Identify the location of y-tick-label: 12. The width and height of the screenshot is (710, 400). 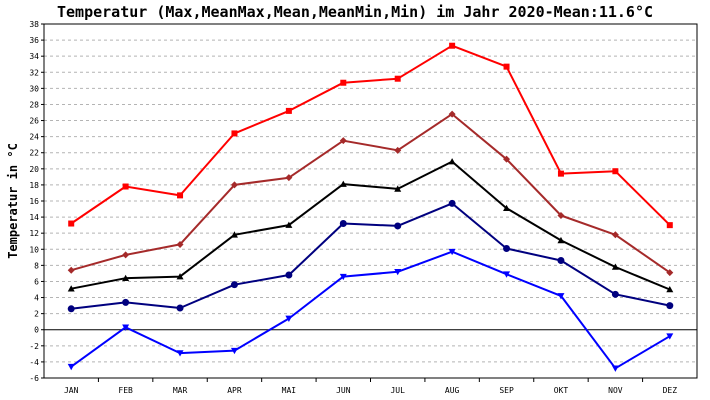
(34, 233).